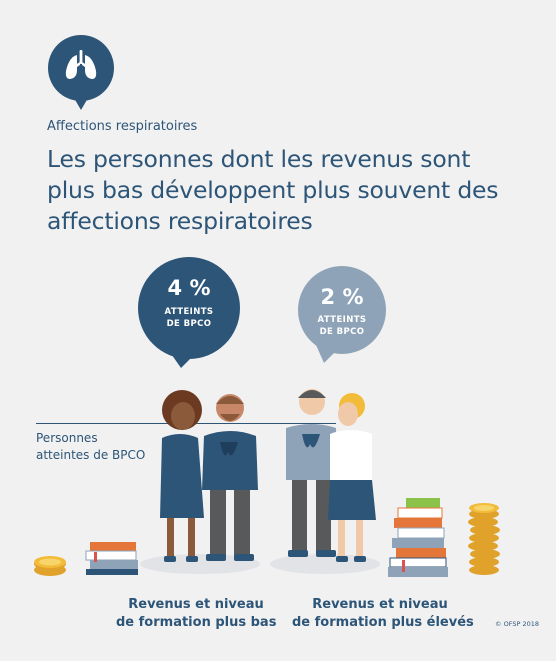 The width and height of the screenshot is (556, 661). What do you see at coordinates (50, 566) in the screenshot?
I see `coins-icon-small` at bounding box center [50, 566].